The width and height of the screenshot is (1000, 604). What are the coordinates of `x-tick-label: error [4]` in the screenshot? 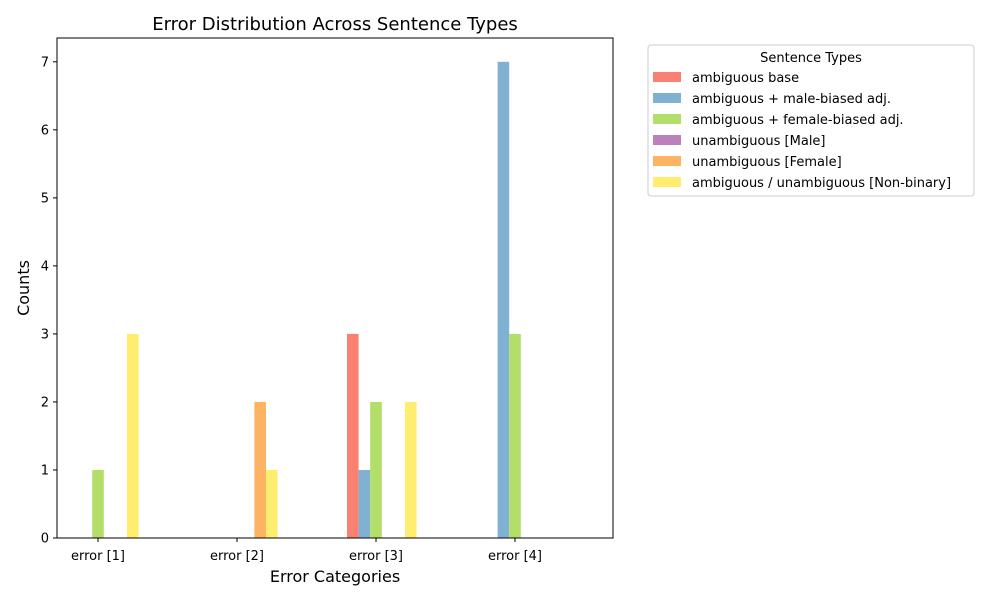 It's located at (515, 556).